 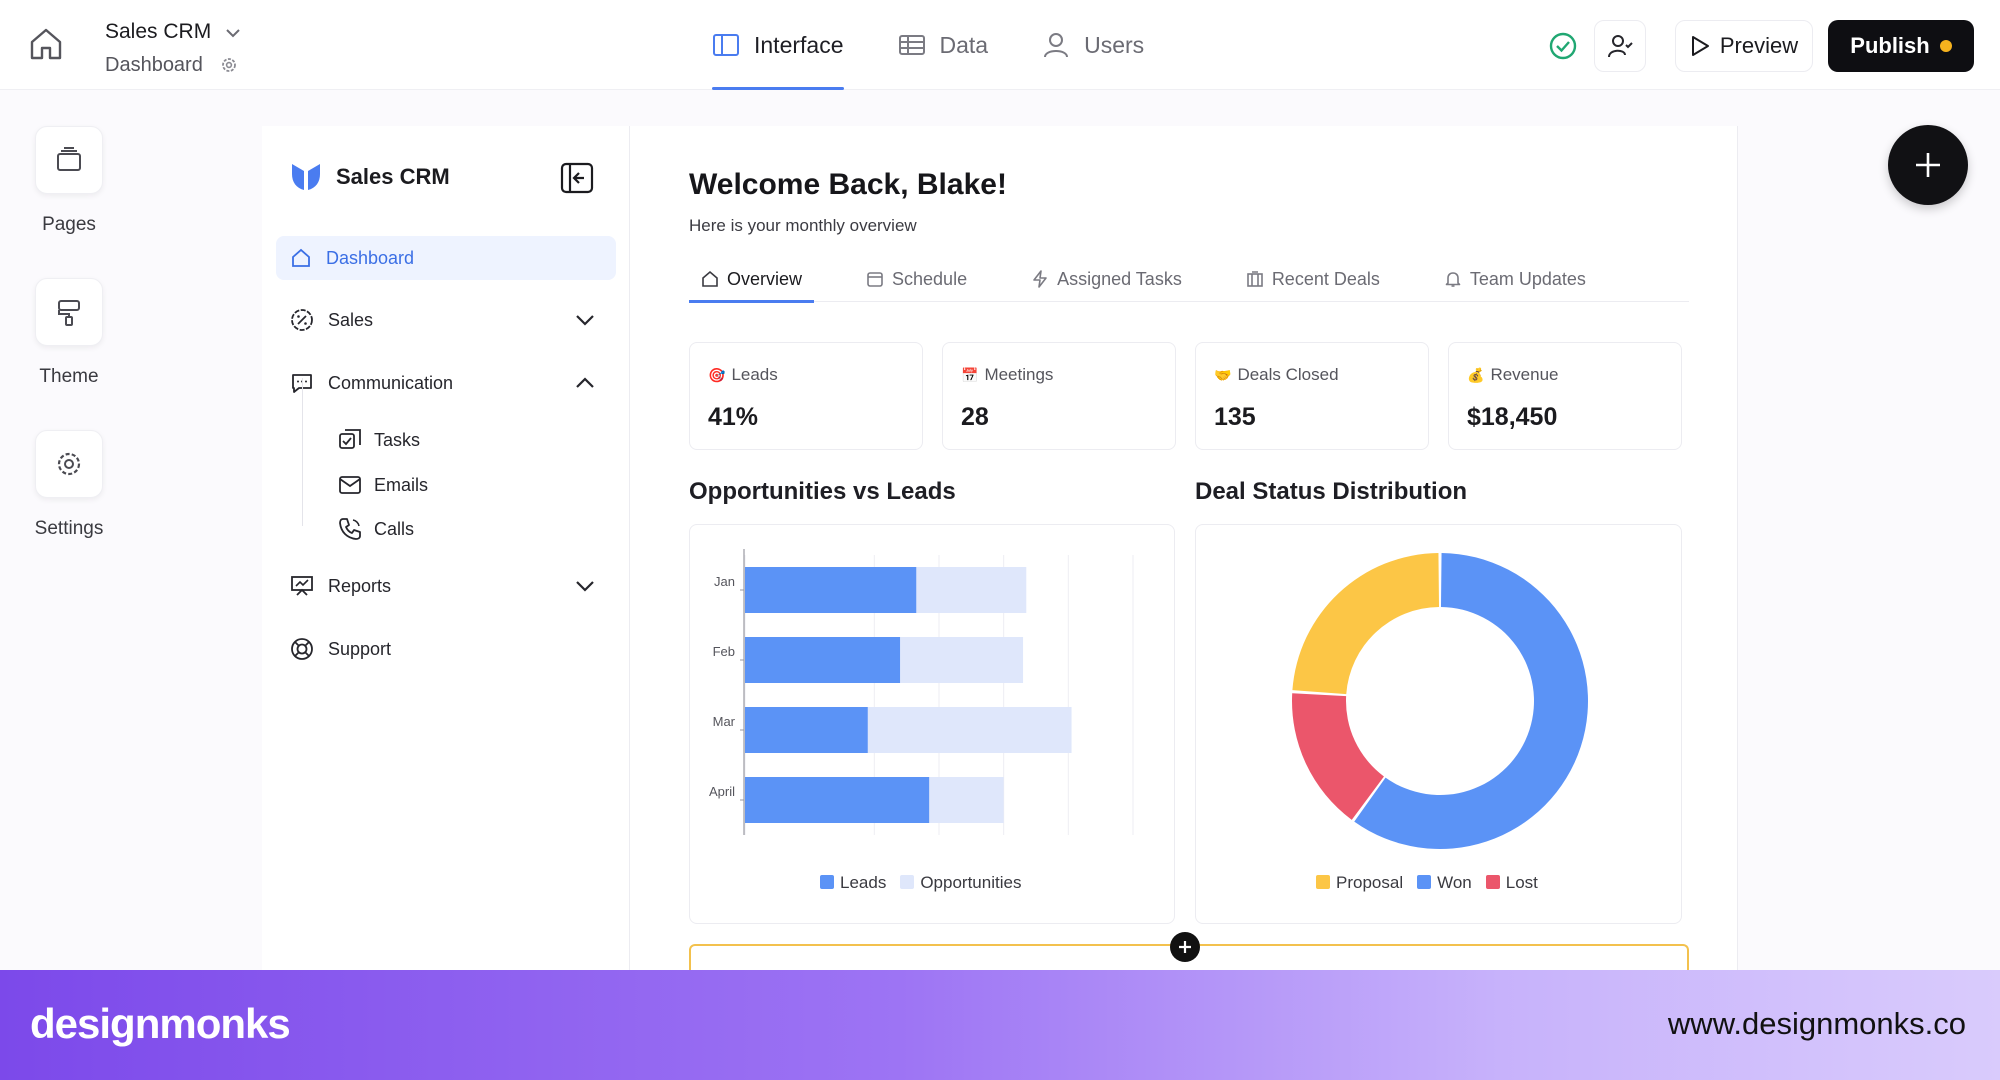 I want to click on footer-url: www.designmonks.co, so click(x=1816, y=1023).